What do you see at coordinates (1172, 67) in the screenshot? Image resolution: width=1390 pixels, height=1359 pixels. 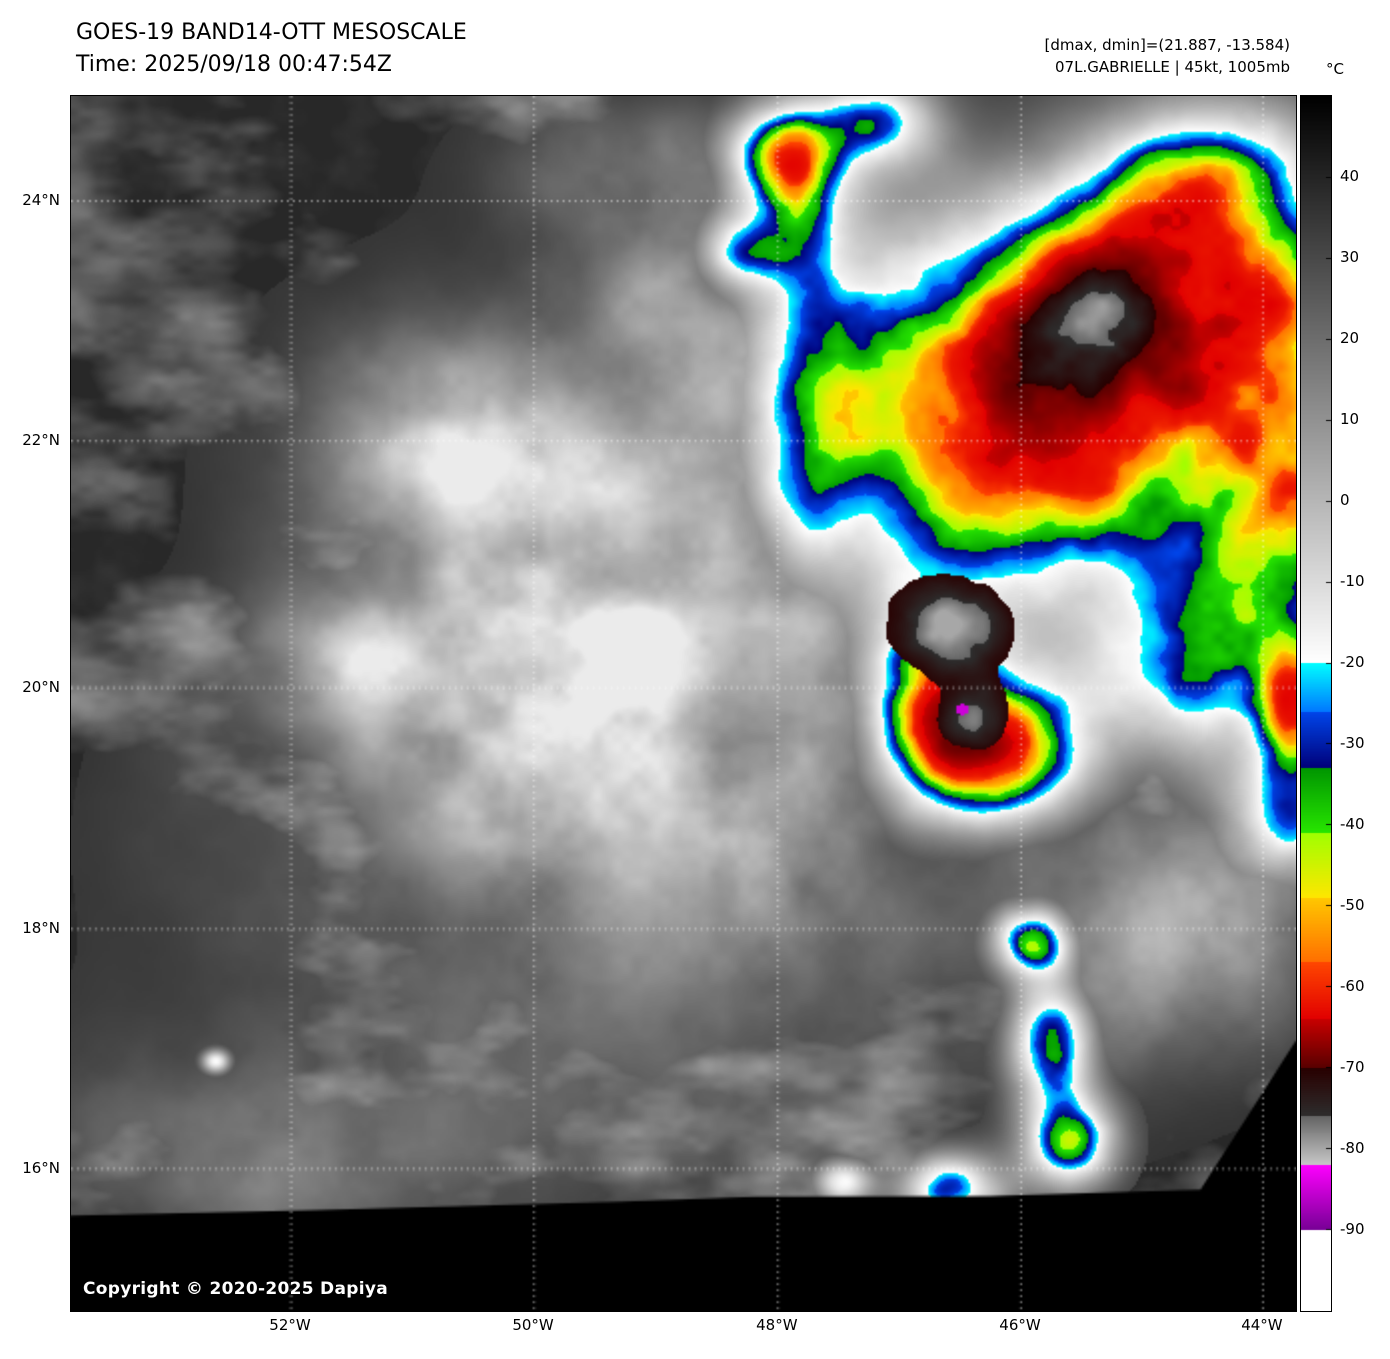 I see `storm-label-line: 07L.GABRIELLE | 45kt, 1005mb` at bounding box center [1172, 67].